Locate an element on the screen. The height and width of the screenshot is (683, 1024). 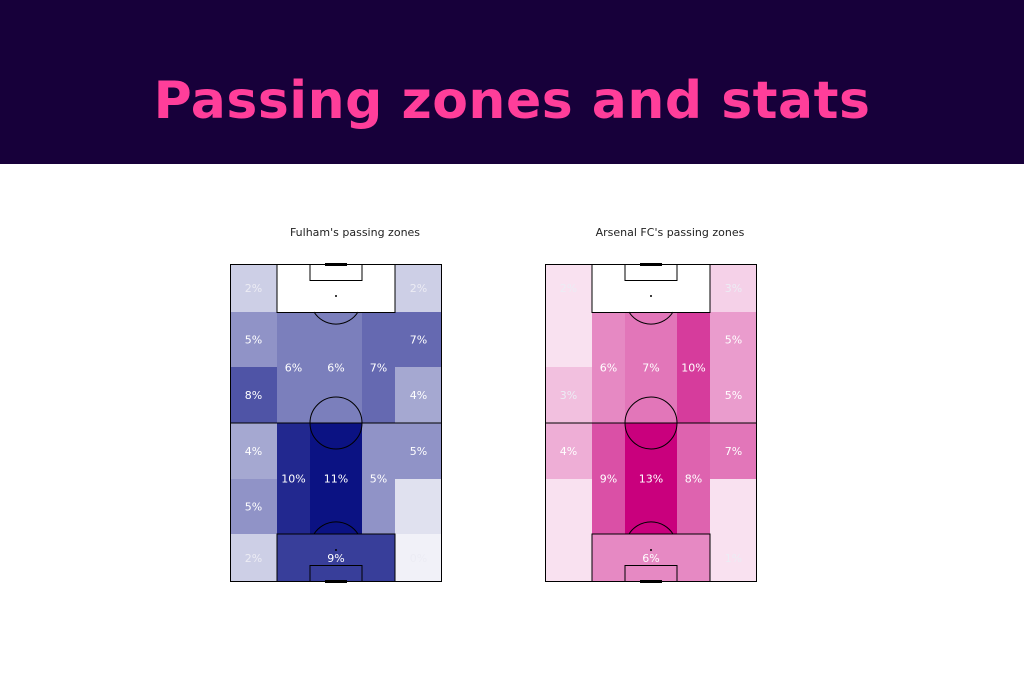
arsenal-zone-centre-defensive-half is located at coordinates (651, 478).